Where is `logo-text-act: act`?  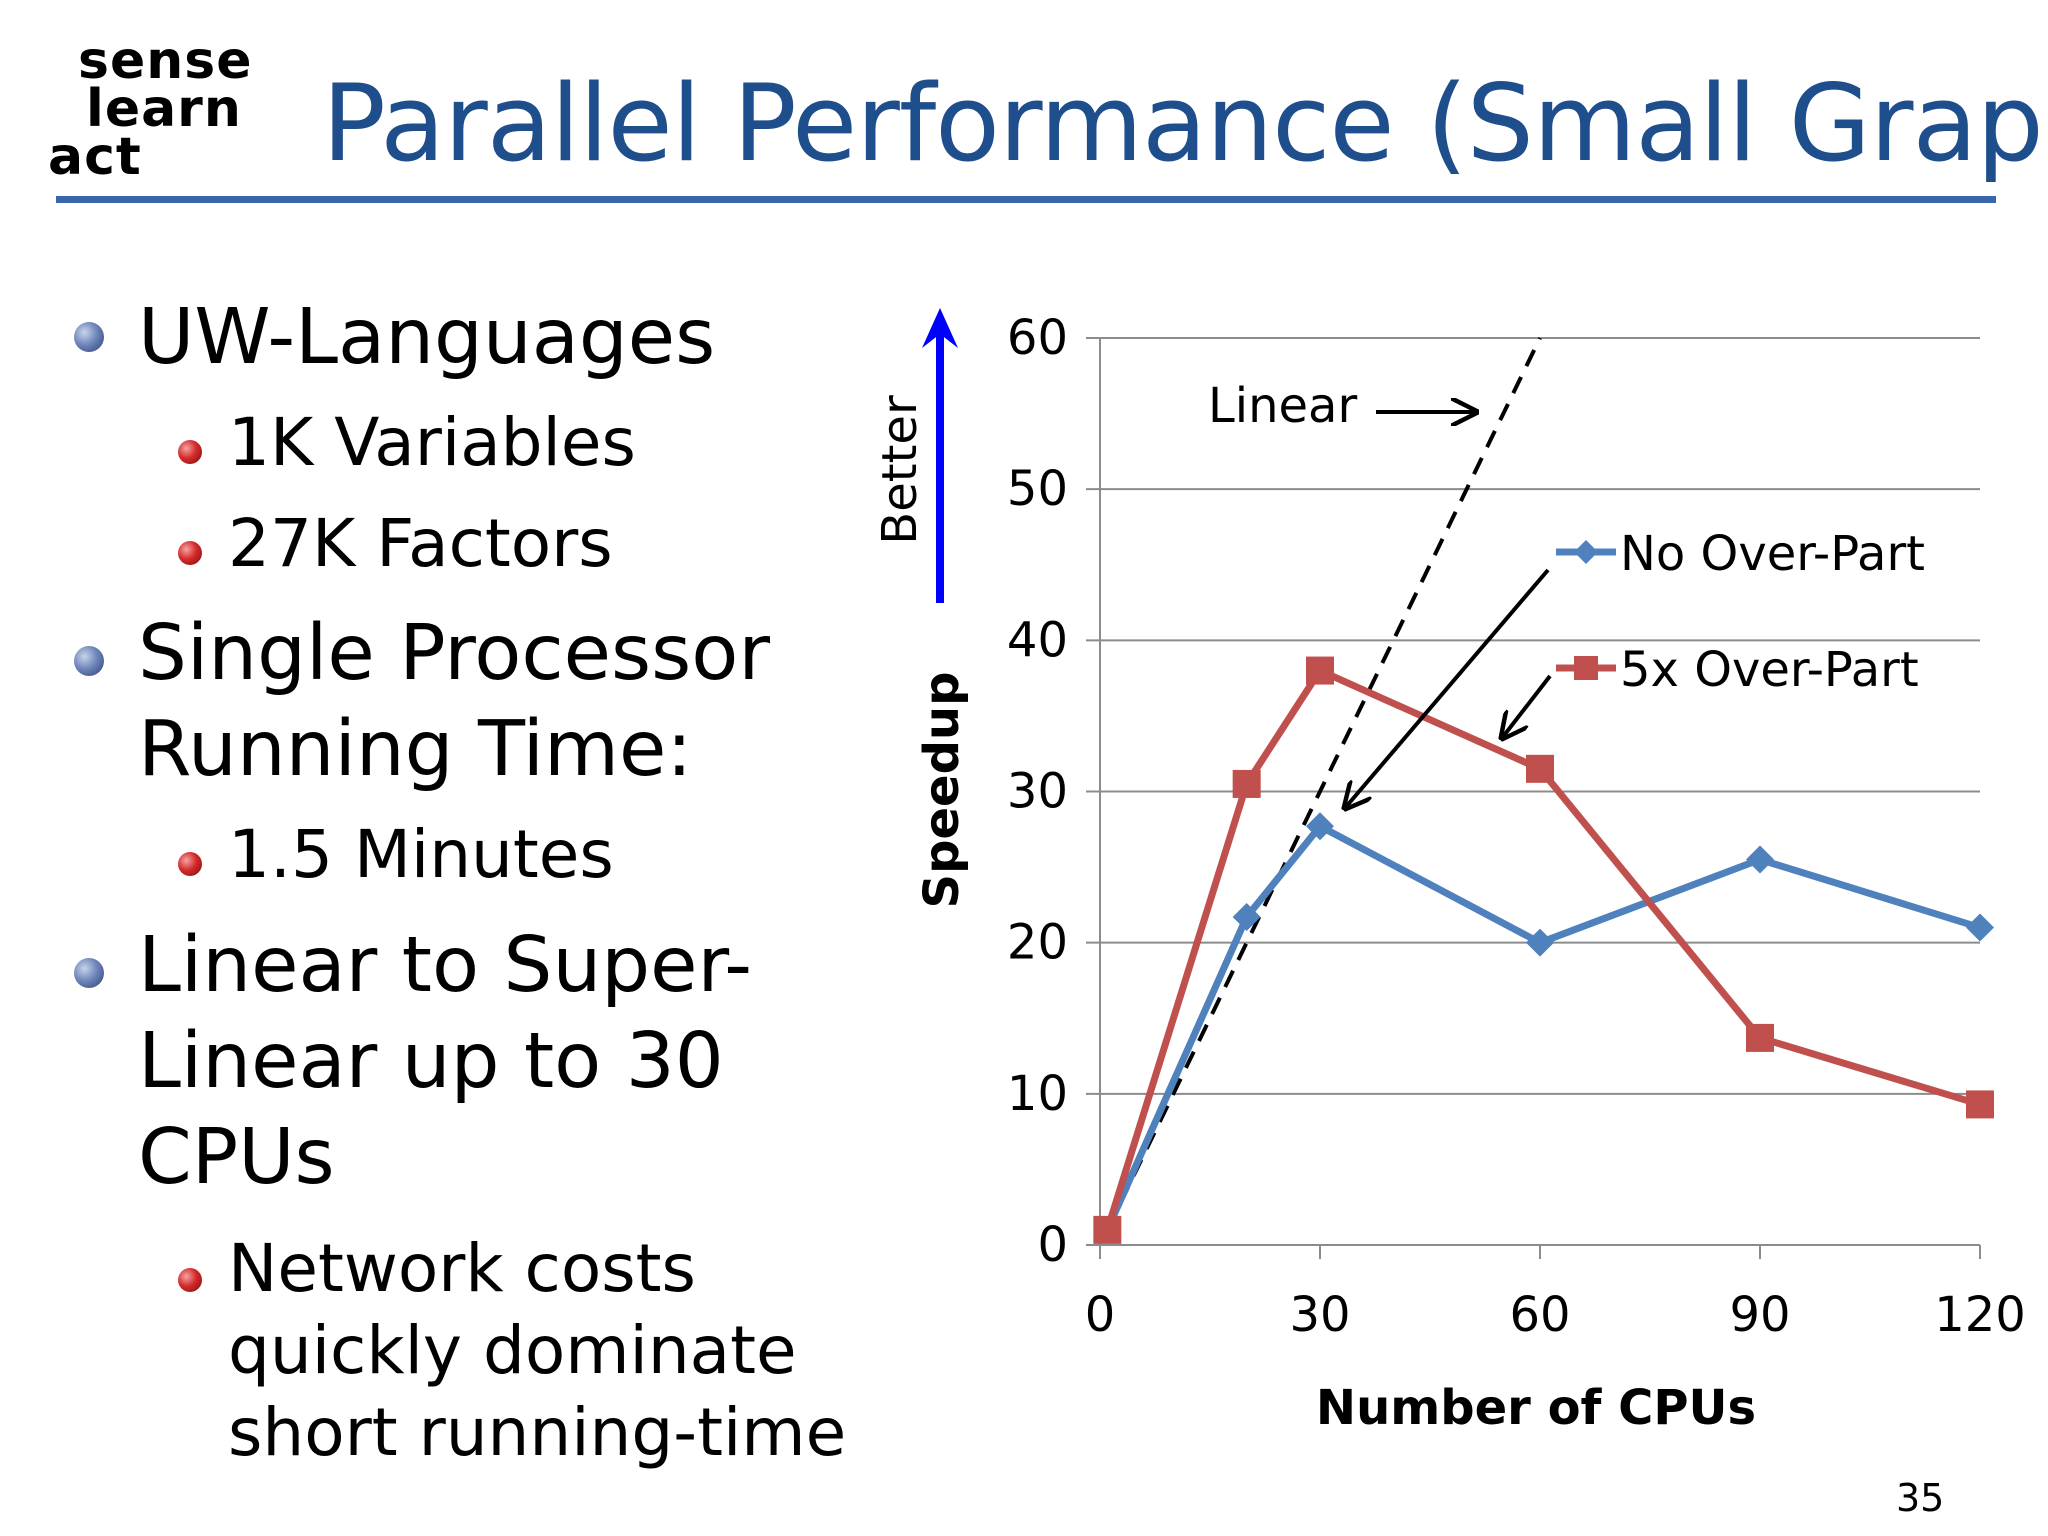 logo-text-act: act is located at coordinates (95, 156).